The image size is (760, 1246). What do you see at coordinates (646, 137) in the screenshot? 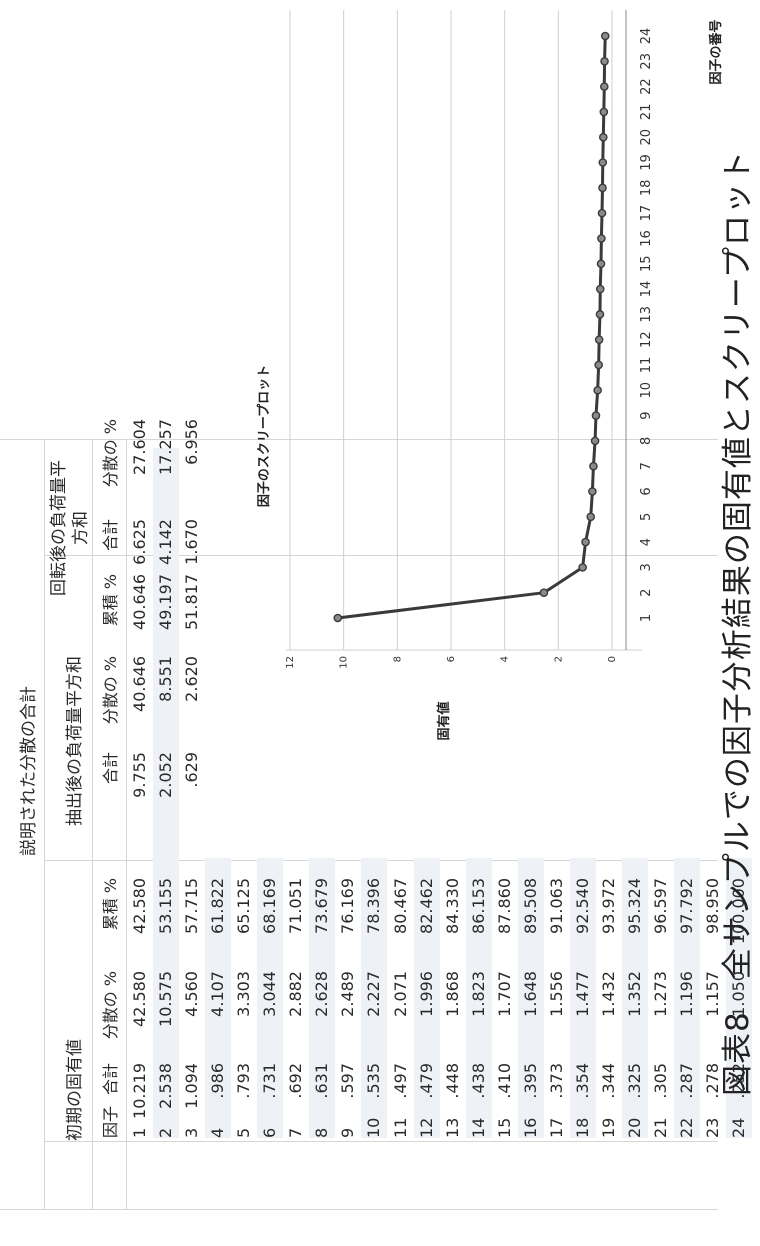
I see `x-tick-label: 20` at bounding box center [646, 137].